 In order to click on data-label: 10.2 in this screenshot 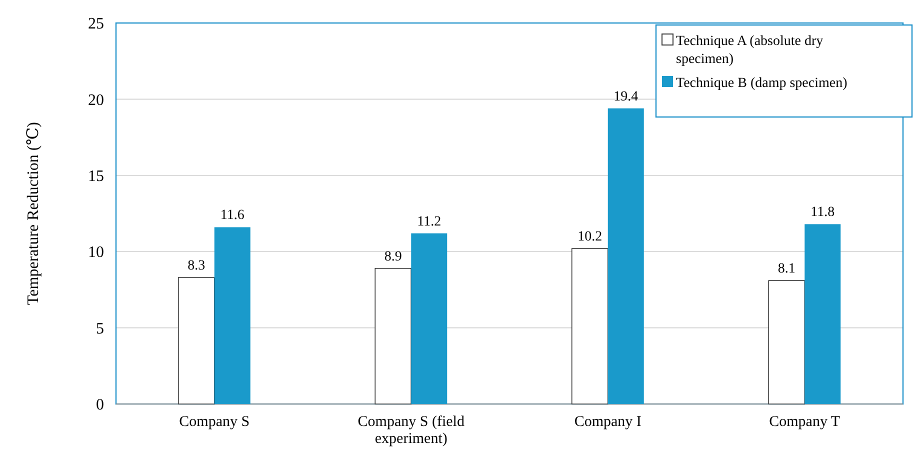, I will do `click(590, 237)`.